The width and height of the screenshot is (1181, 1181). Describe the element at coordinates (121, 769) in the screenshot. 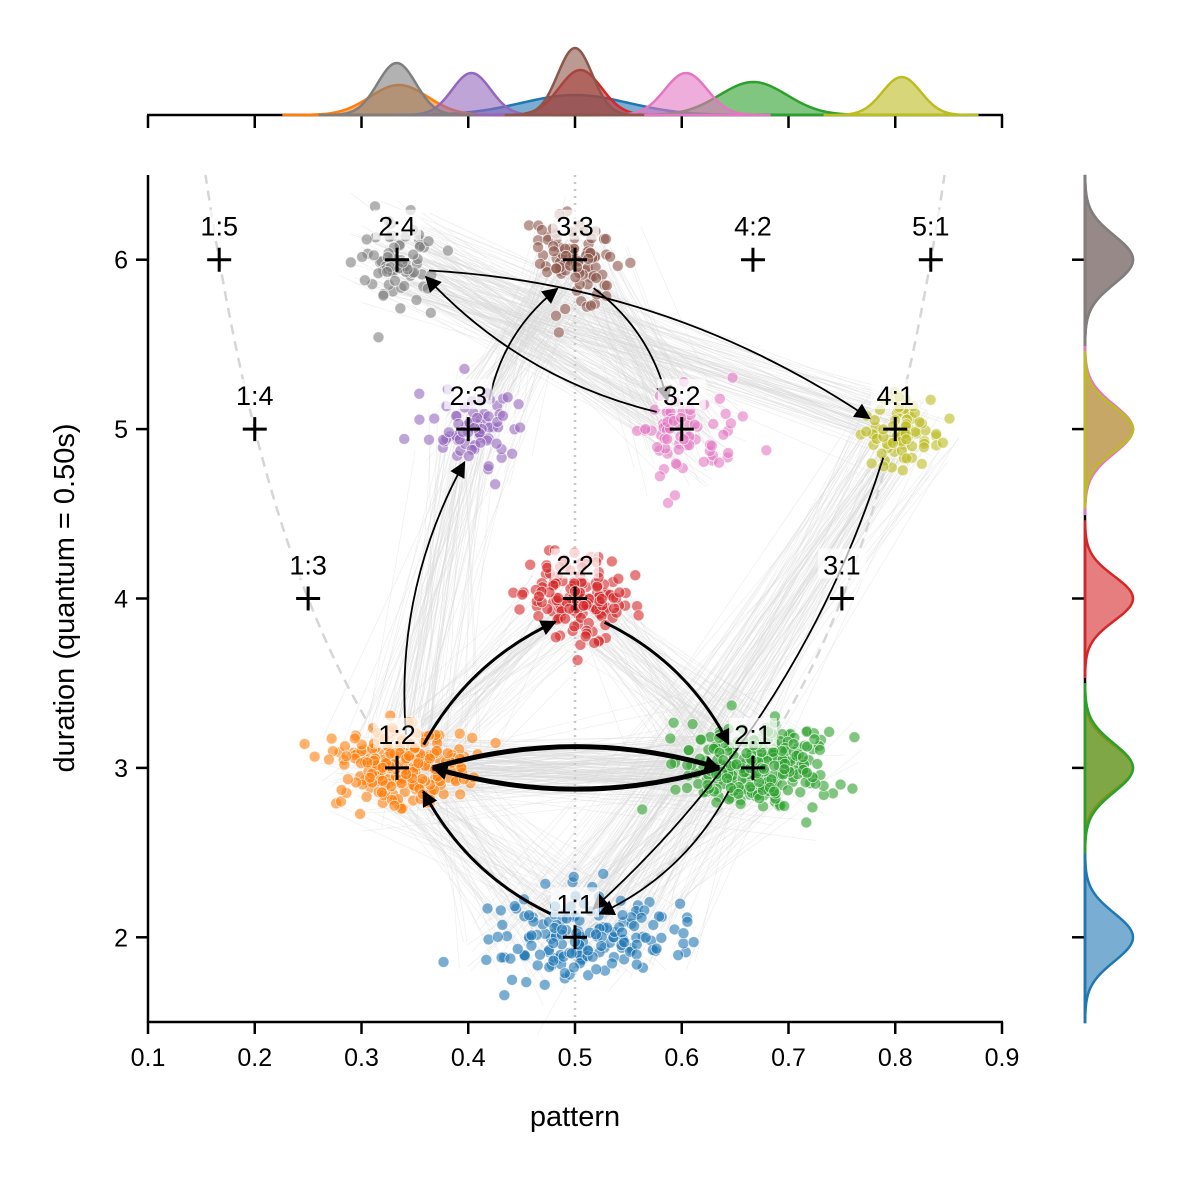

I see `y-tick-label: 3` at that location.